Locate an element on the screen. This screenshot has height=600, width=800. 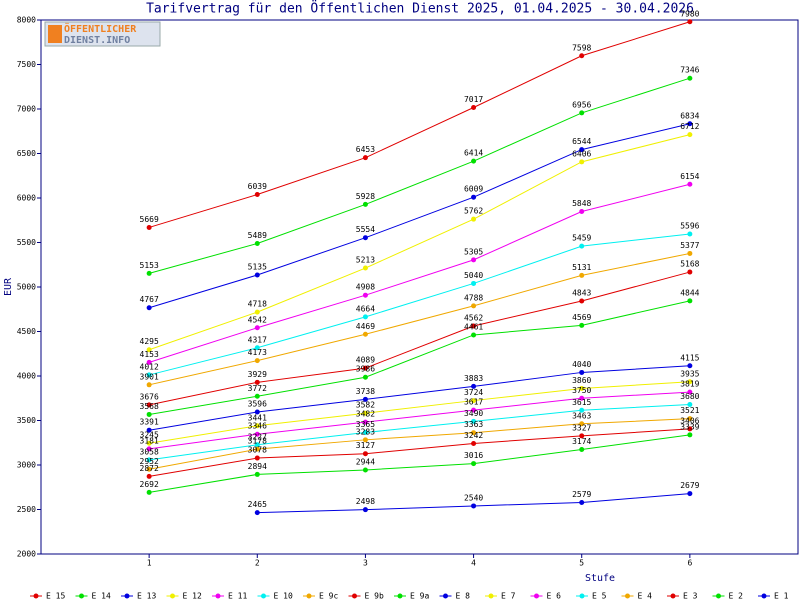
data-label: 4295 is located at coordinates (149, 341).